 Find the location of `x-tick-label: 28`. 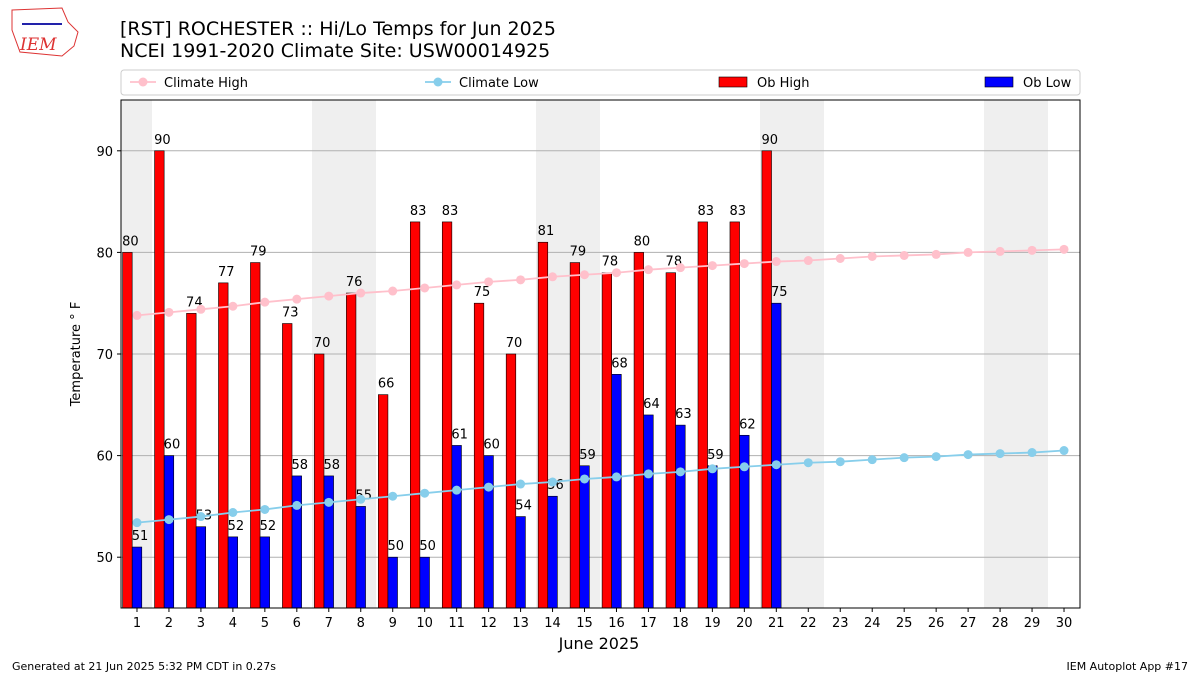

x-tick-label: 28 is located at coordinates (1000, 623).